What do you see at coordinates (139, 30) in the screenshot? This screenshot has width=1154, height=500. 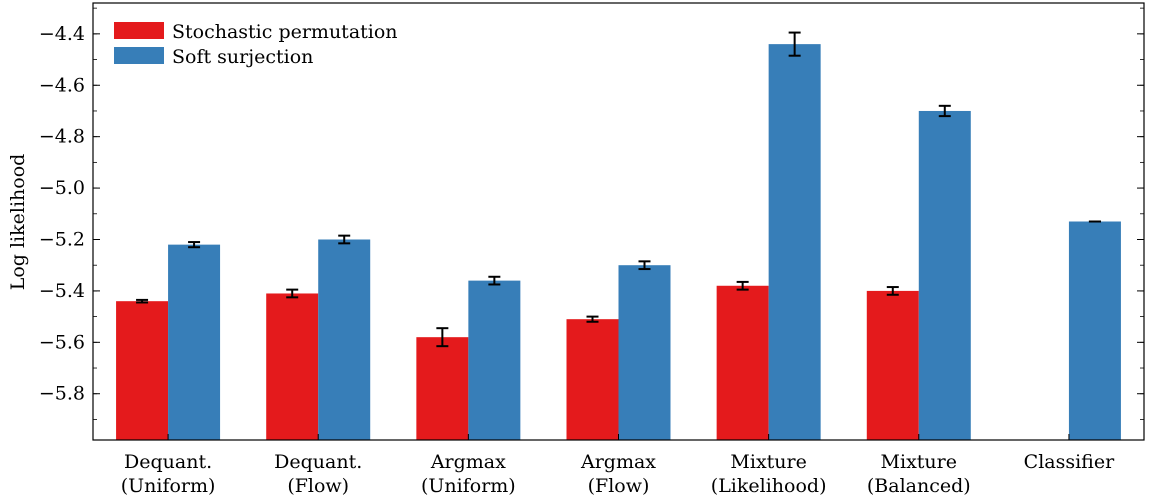 I see `legend-swatch-stochastic-permutation` at bounding box center [139, 30].